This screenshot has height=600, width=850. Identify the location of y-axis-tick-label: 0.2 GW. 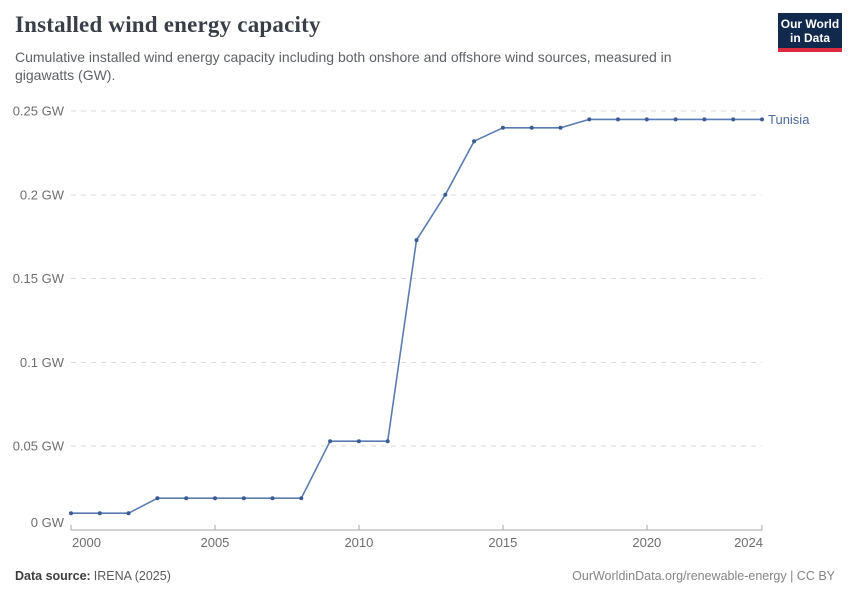
(42, 194).